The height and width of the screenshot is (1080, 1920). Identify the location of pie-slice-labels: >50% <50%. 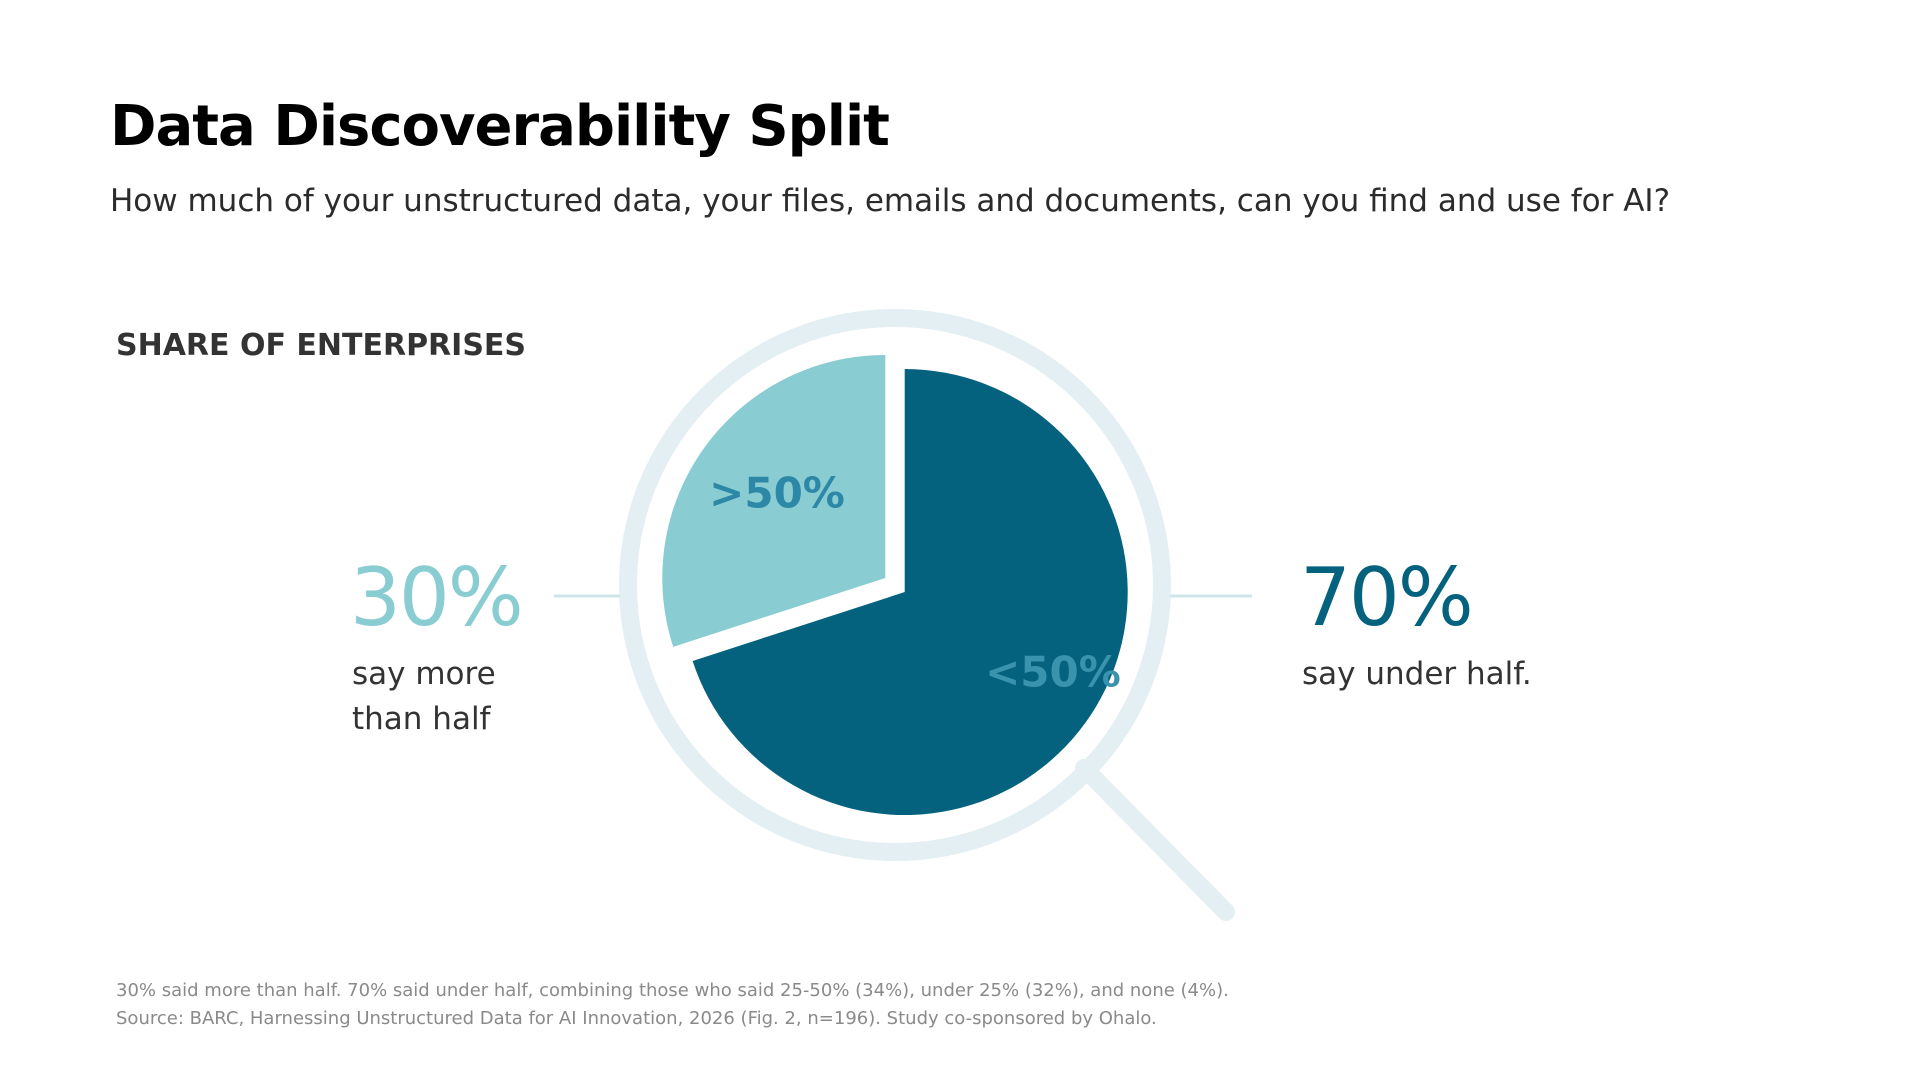
(915, 582).